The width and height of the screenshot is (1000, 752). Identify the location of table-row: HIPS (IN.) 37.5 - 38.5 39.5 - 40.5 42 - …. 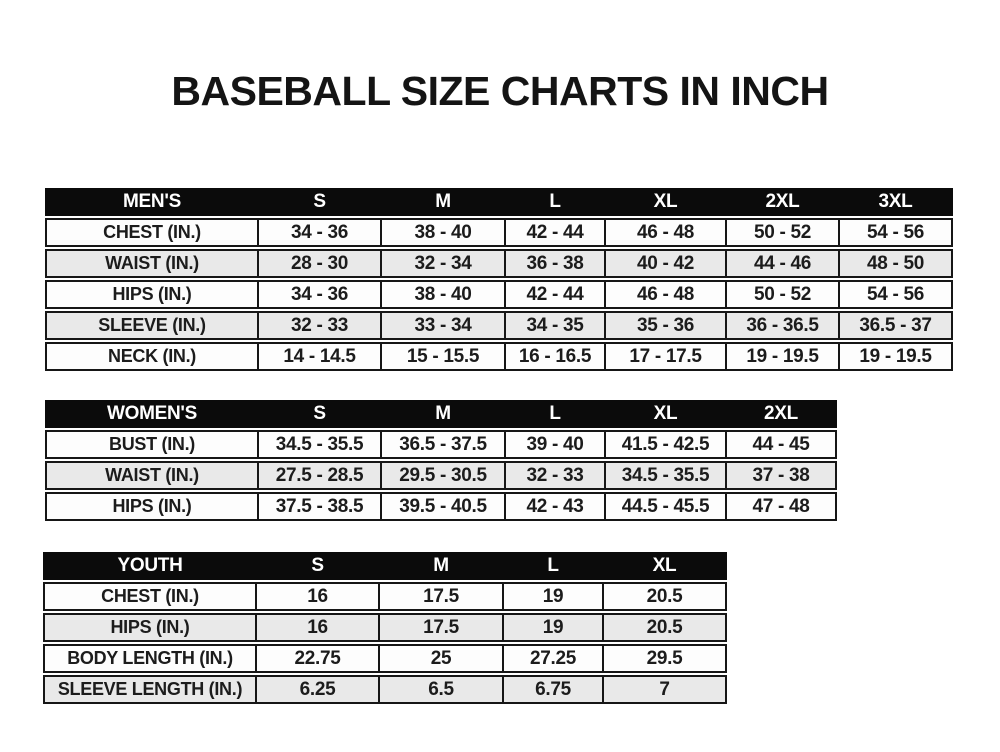
(441, 506).